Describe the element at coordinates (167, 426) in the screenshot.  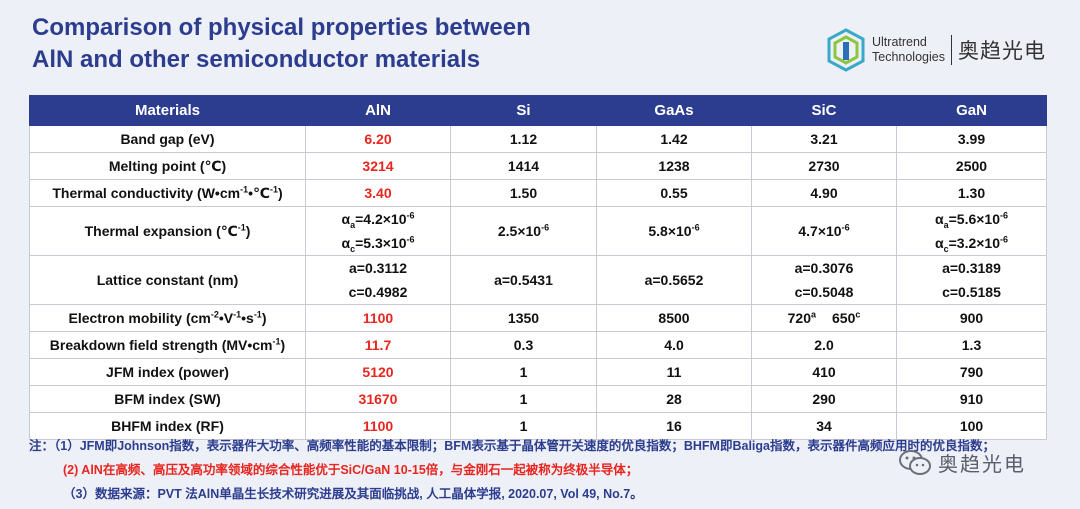
I see `property-cell: BHFM index (RF)` at that location.